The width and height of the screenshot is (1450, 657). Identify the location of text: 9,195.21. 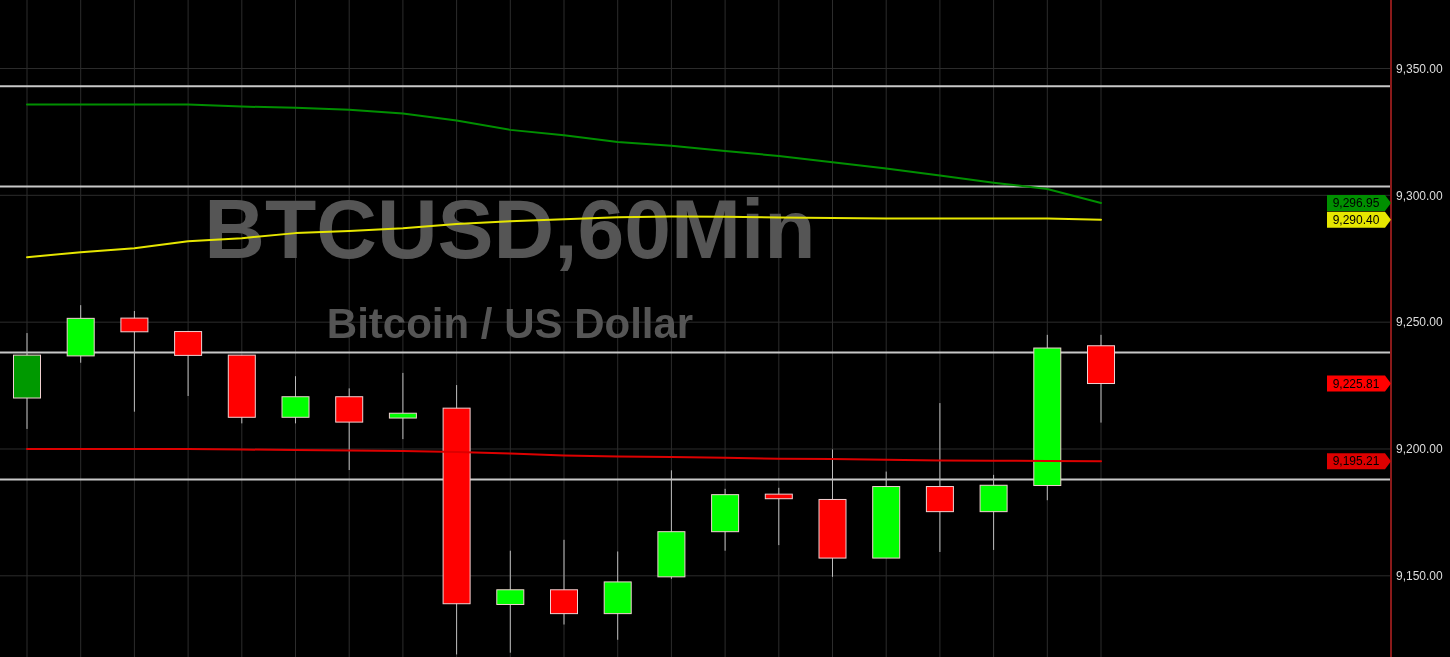
(1356, 461).